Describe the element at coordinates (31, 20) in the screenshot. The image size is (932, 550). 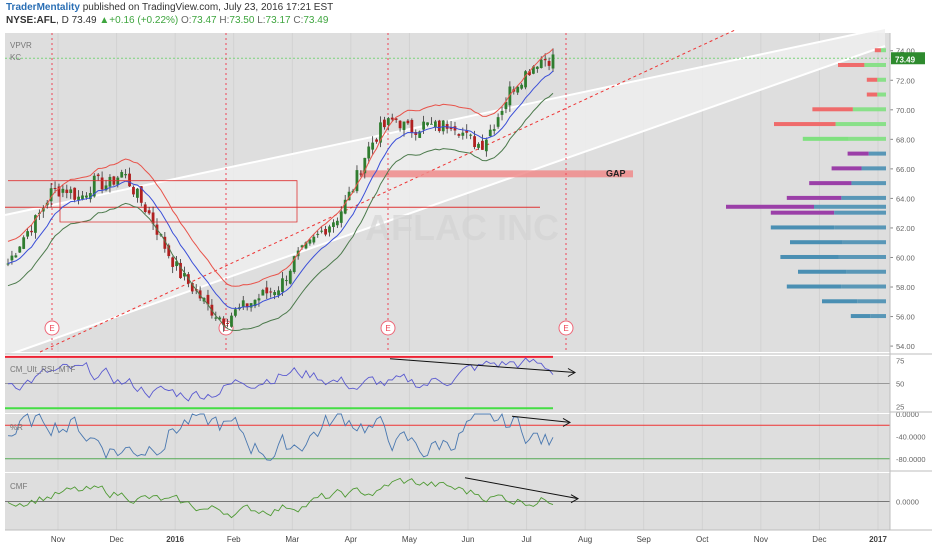
I see `symbol: NYSE:AFL` at that location.